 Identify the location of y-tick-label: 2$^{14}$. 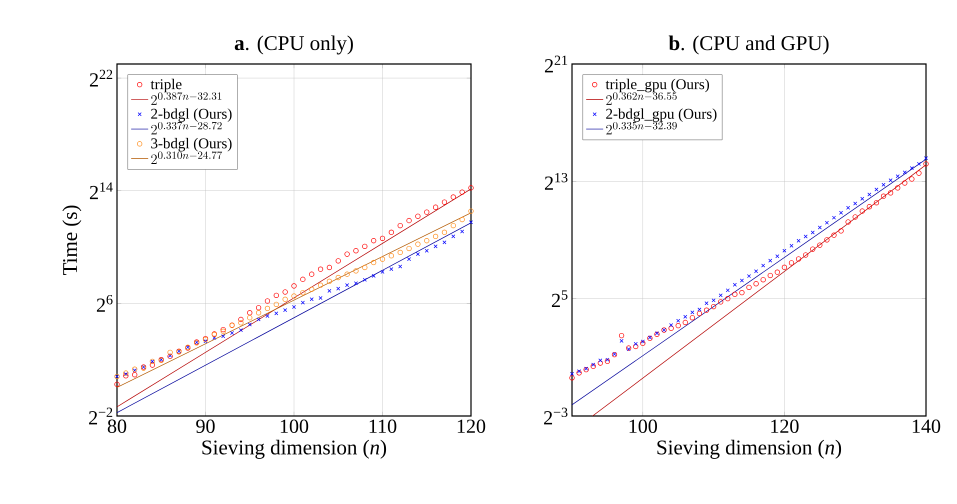
(101, 191).